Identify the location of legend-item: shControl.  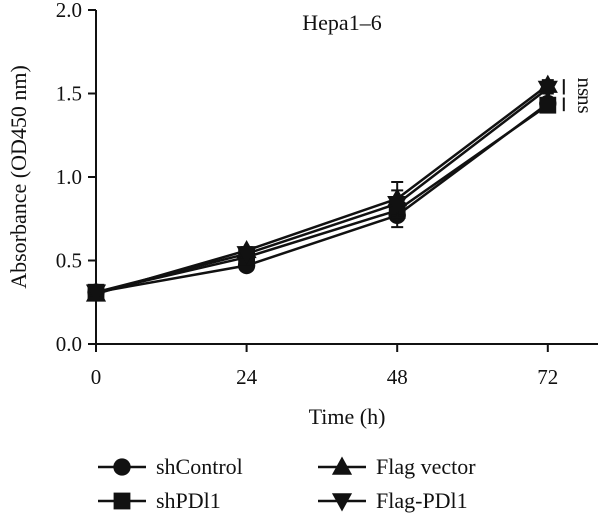
(170, 466).